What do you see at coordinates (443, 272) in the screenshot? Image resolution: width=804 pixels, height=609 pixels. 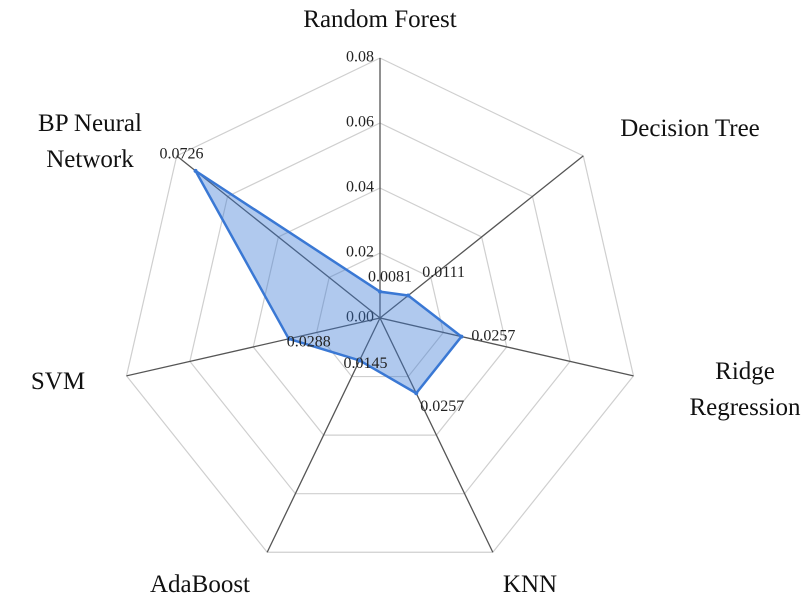 I see `data-label: 0.0111` at bounding box center [443, 272].